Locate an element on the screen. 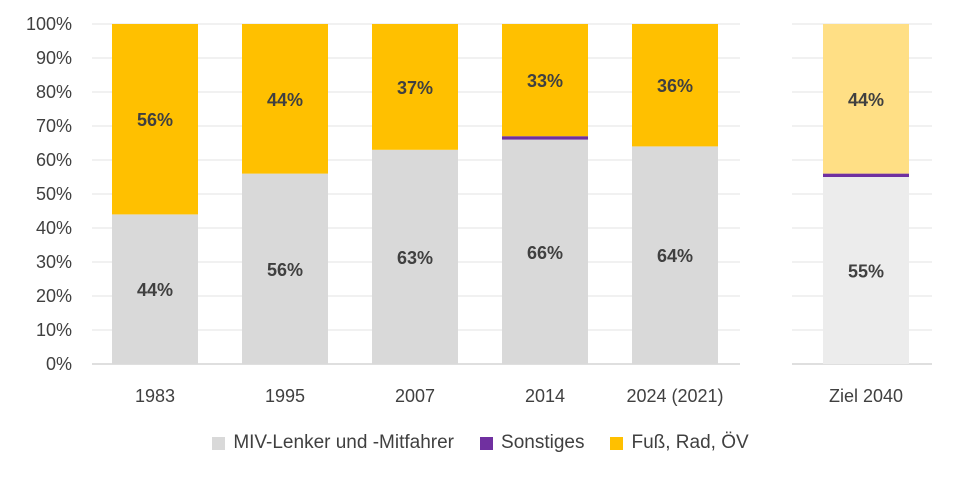 The width and height of the screenshot is (961, 484). legend-swatch-miv is located at coordinates (219, 443).